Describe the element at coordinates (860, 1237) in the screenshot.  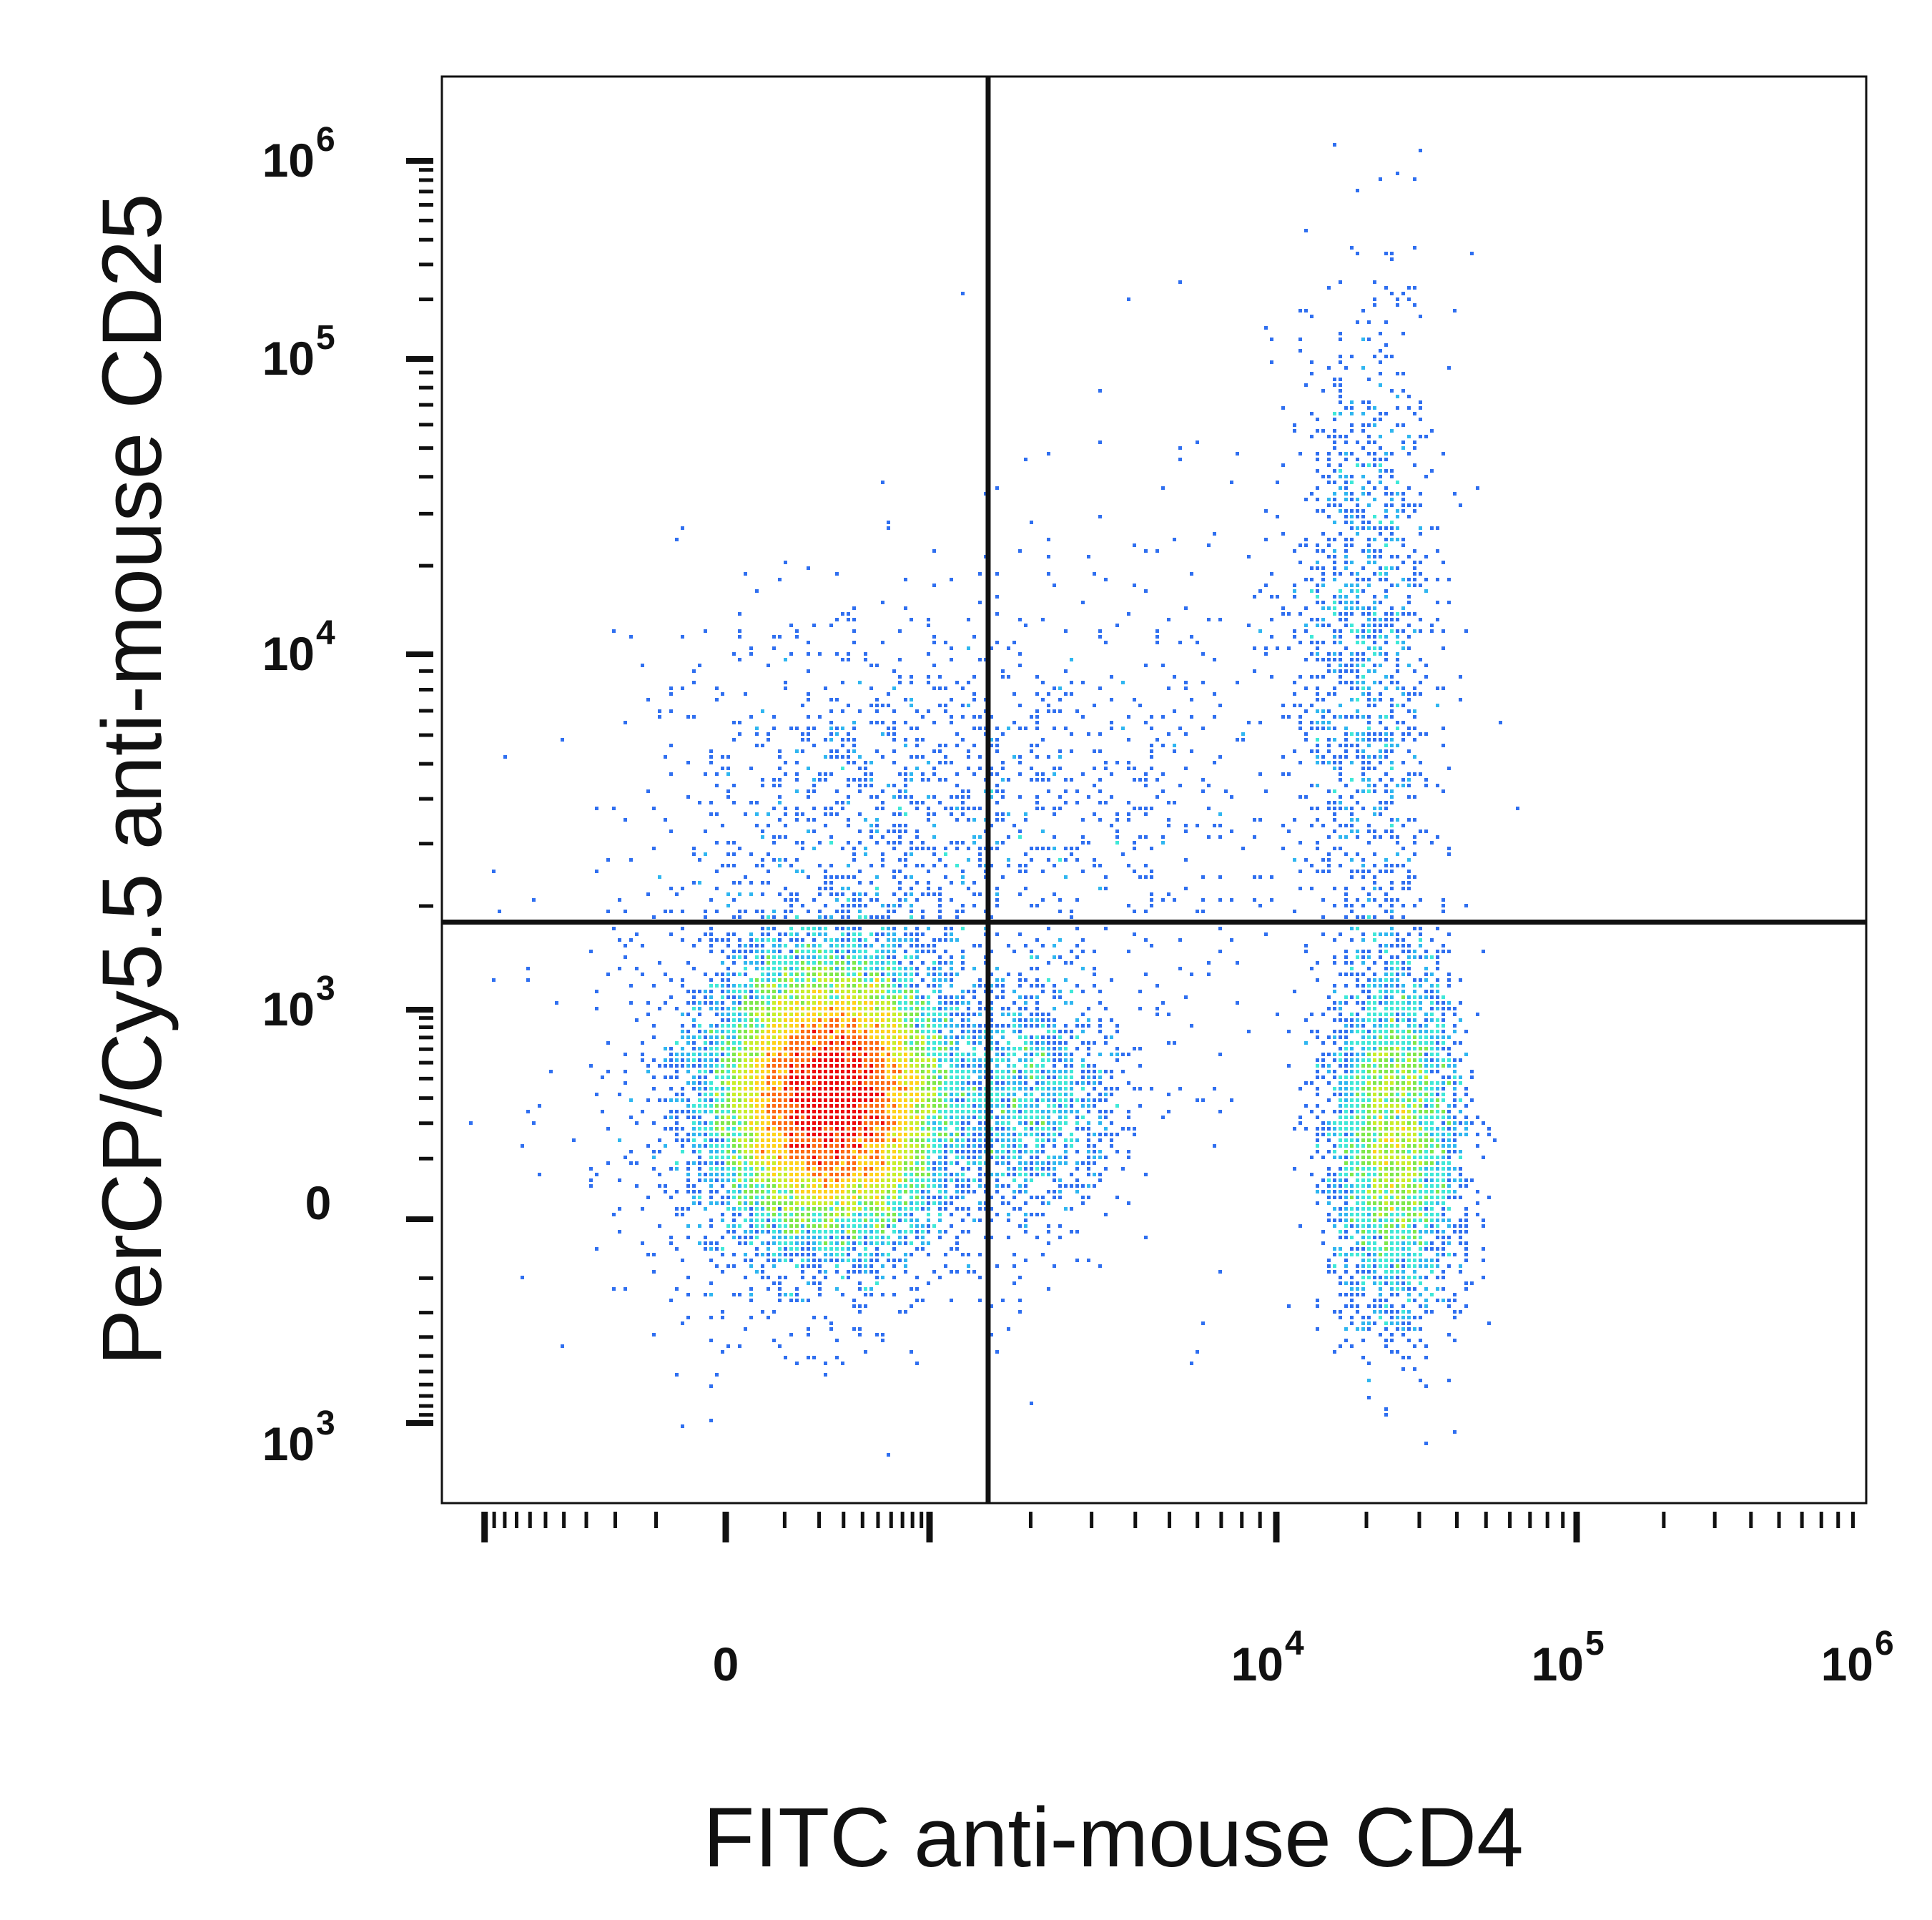
I see `event-dot-2091` at that location.